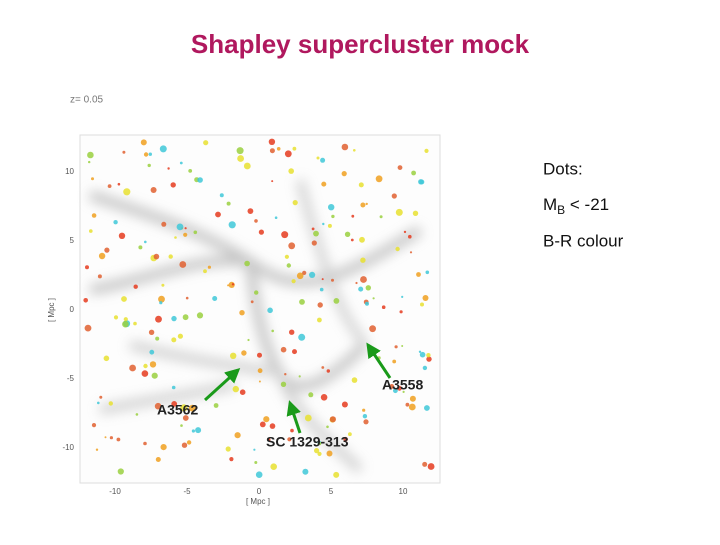  Describe the element at coordinates (187, 491) in the screenshot. I see `x-tick-label: -5` at that location.